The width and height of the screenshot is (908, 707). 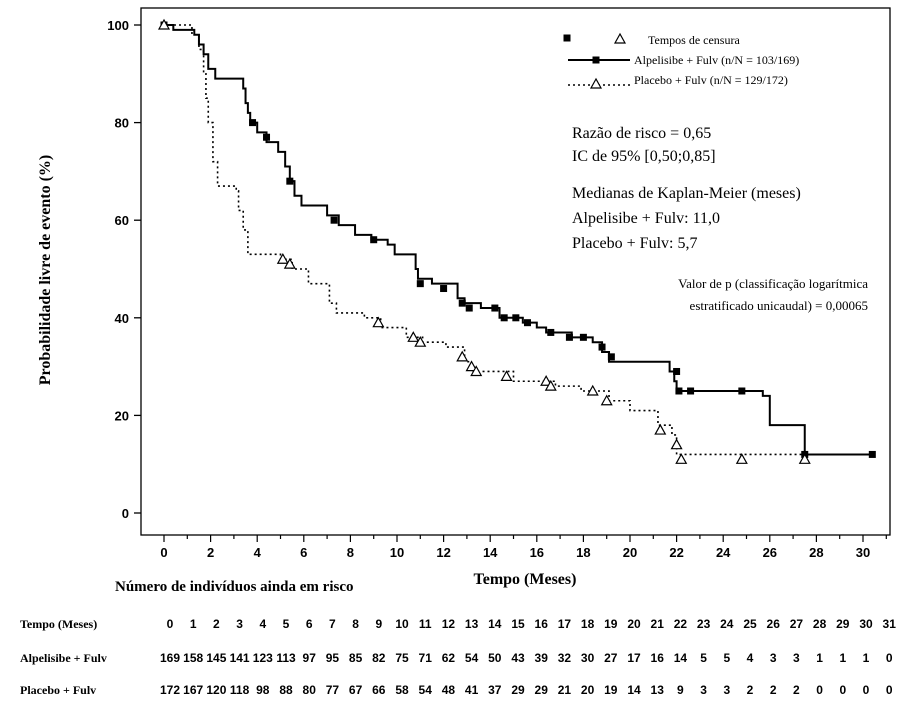 What do you see at coordinates (258, 552) in the screenshot?
I see `x-tick-label: 4` at bounding box center [258, 552].